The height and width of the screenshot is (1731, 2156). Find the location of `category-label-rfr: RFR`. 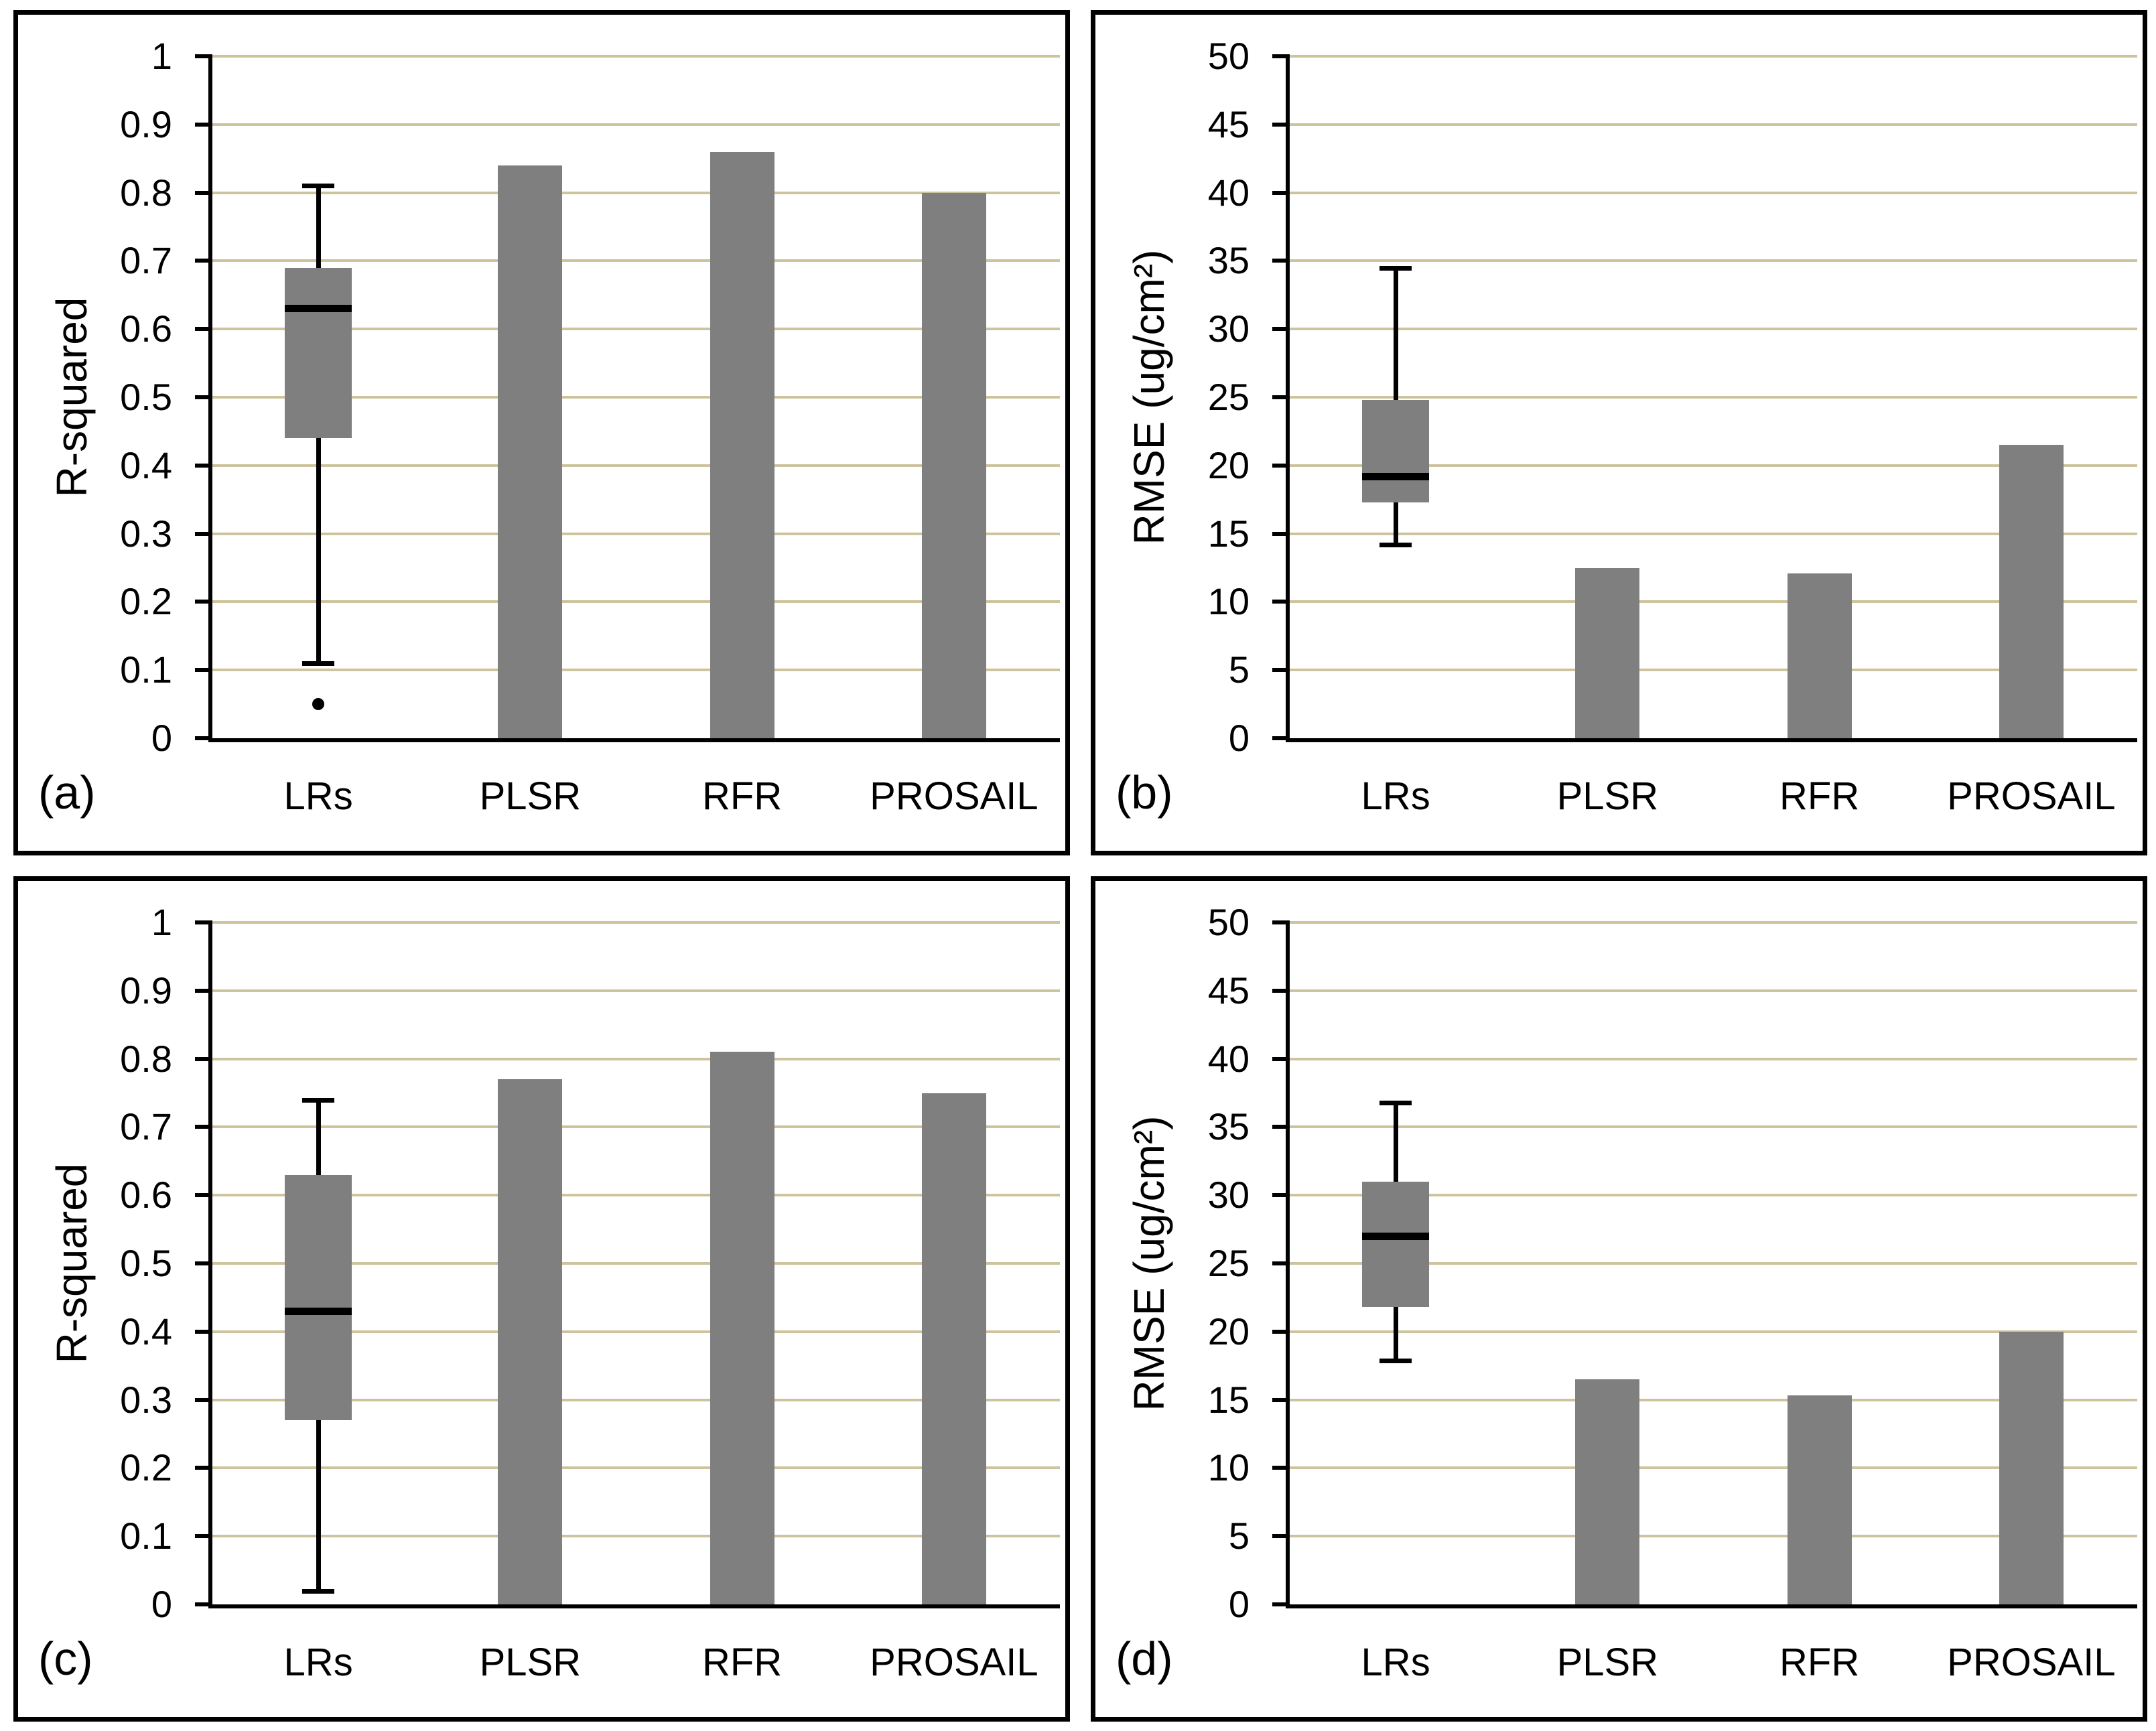

category-label-rfr: RFR is located at coordinates (743, 1662).